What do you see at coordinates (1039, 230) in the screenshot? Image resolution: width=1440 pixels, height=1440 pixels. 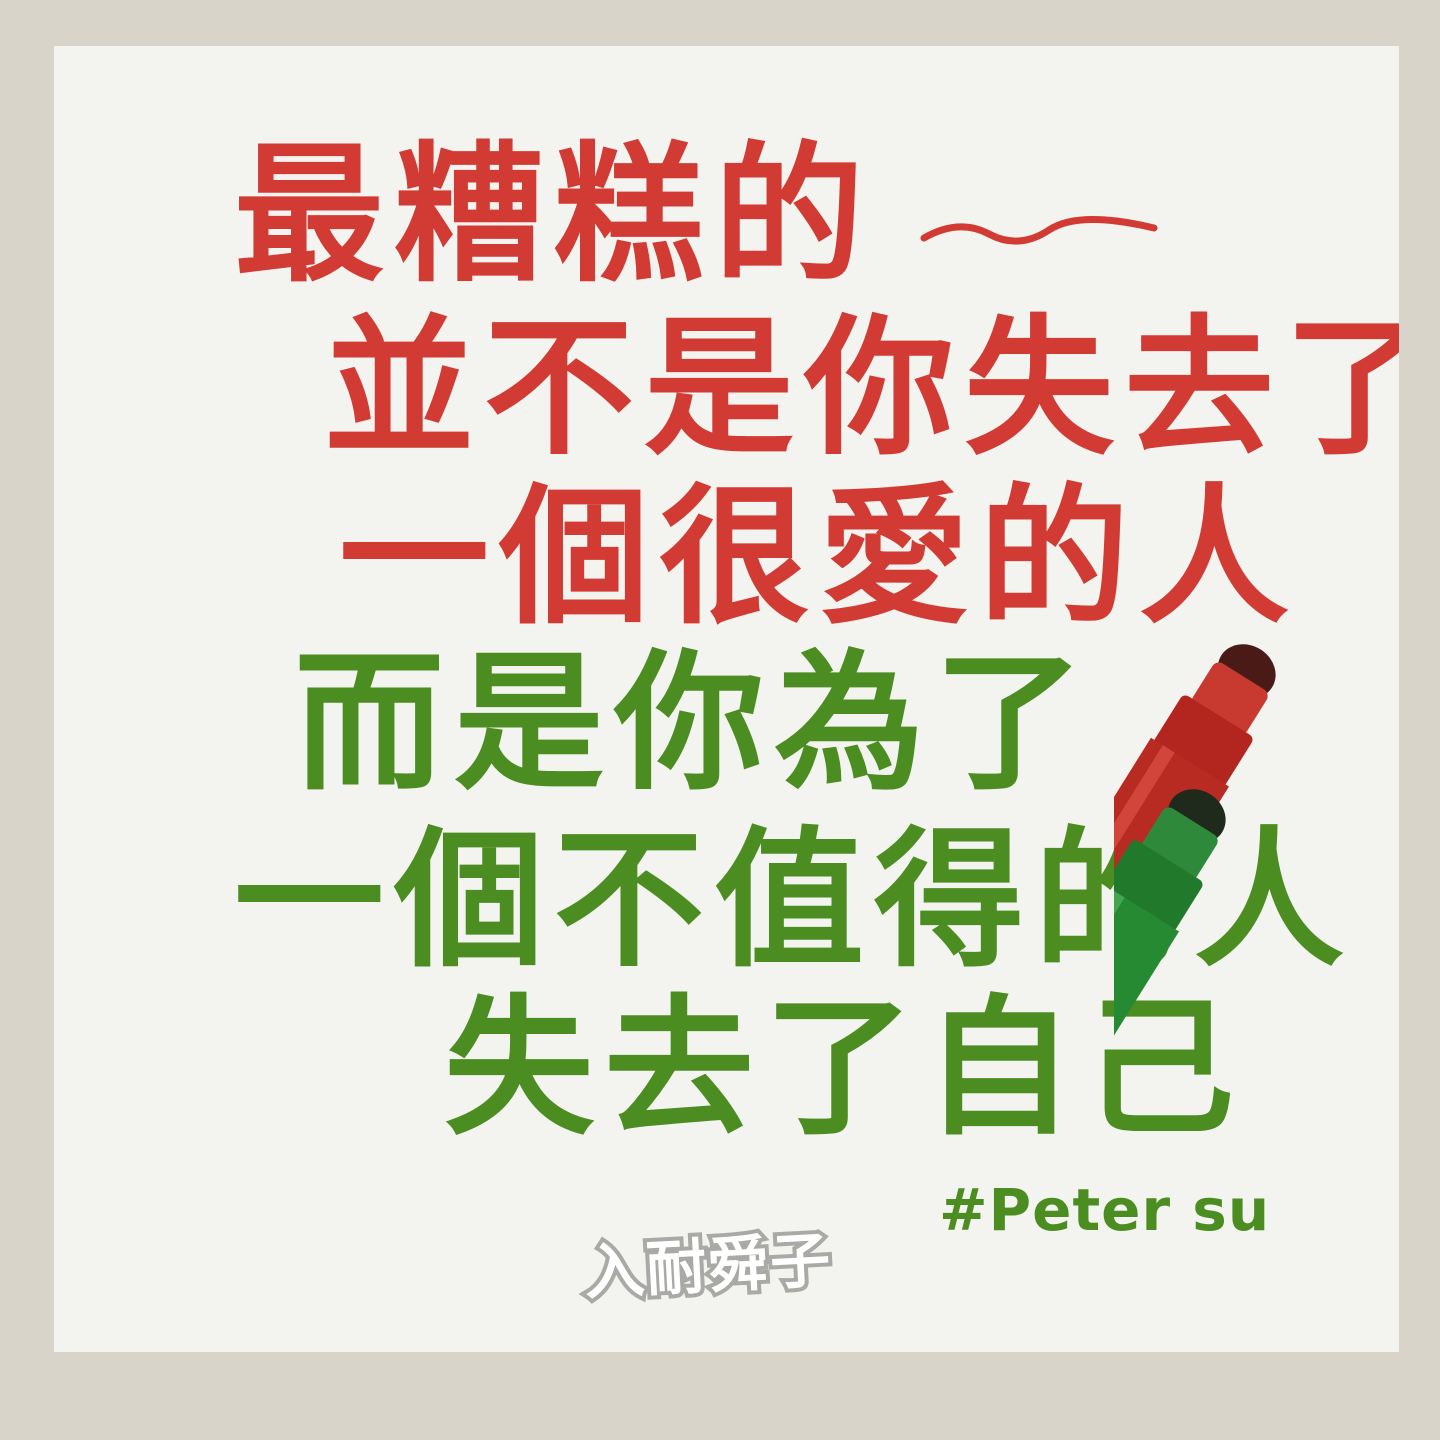 I see `squiggle-dash-icon` at bounding box center [1039, 230].